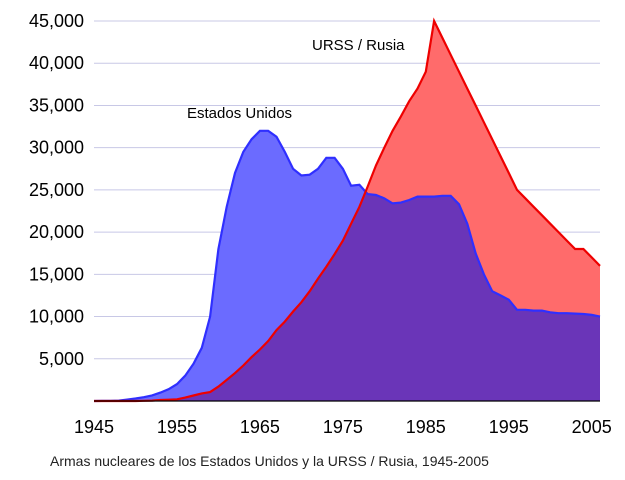  Describe the element at coordinates (56, 274) in the screenshot. I see `y-tick-label: 15,000` at that location.